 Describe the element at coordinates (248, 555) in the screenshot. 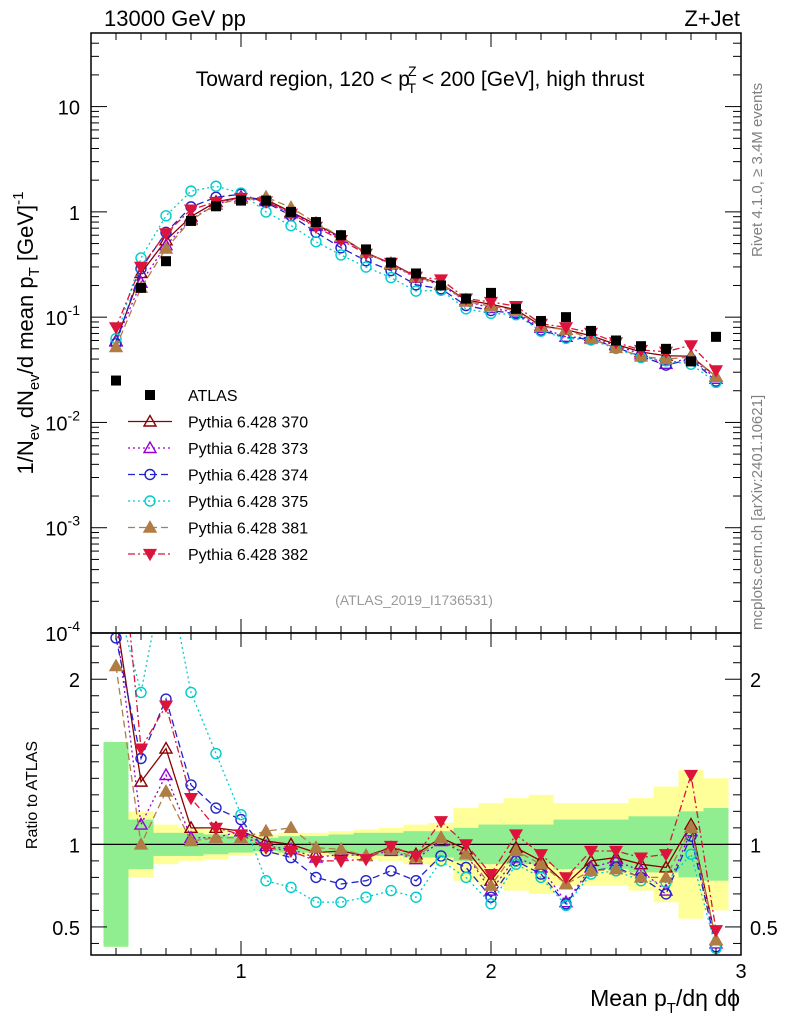

I see `legend-label-5: Pythia 6.428 382` at that location.